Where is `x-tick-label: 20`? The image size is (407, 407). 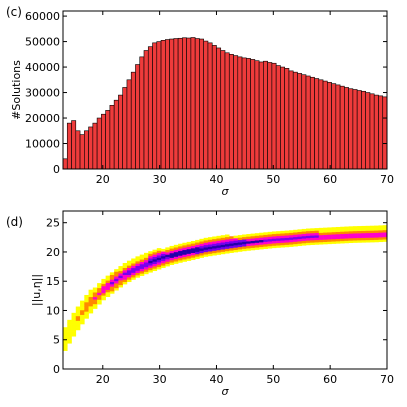
x-tick-label: 20 is located at coordinates (103, 379).